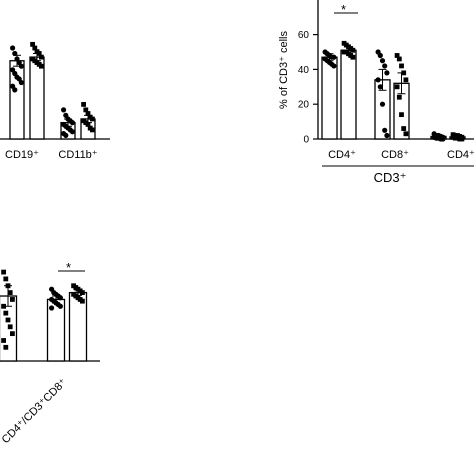 The width and height of the screenshot is (474, 474). I want to click on panel-b-category-label: CD4⁺, so click(342, 155).